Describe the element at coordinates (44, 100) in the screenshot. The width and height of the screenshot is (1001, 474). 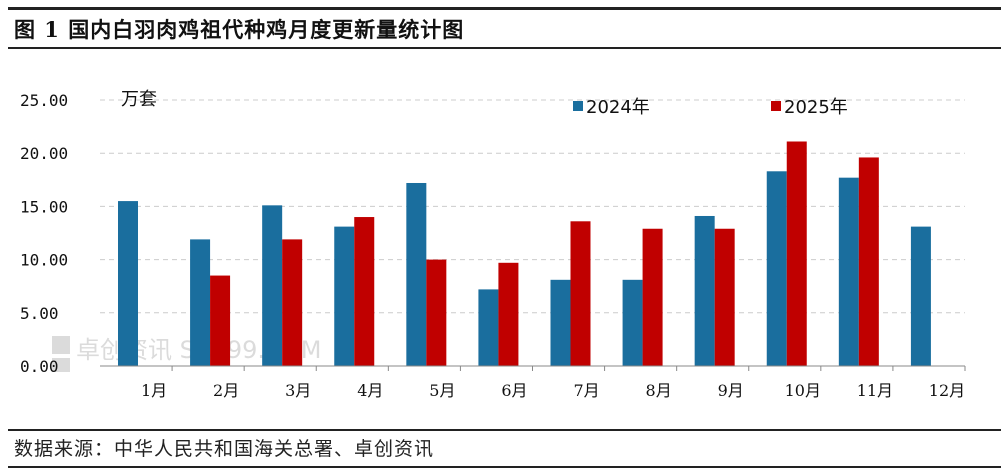
I see `y-tick-label: 25.00` at that location.